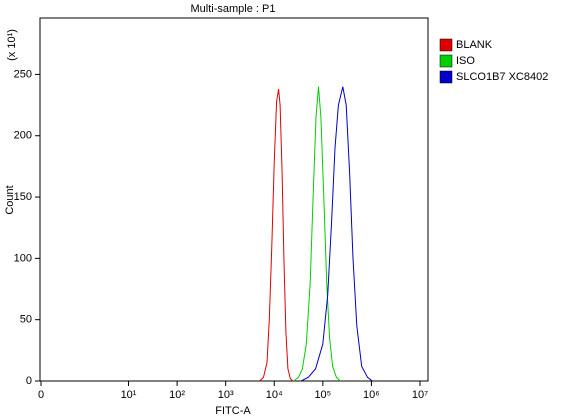 This screenshot has height=420, width=566. What do you see at coordinates (26, 320) in the screenshot?
I see `y-tick-label: 50` at bounding box center [26, 320].